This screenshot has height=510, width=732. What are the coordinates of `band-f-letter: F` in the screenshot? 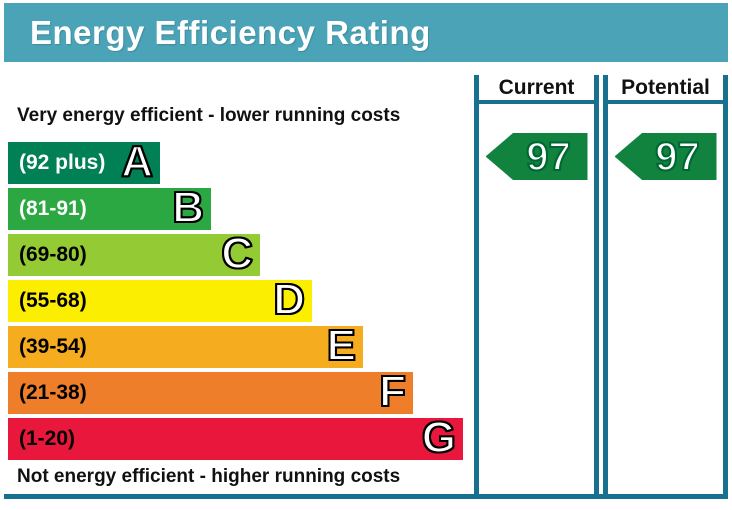 It's located at (392, 392).